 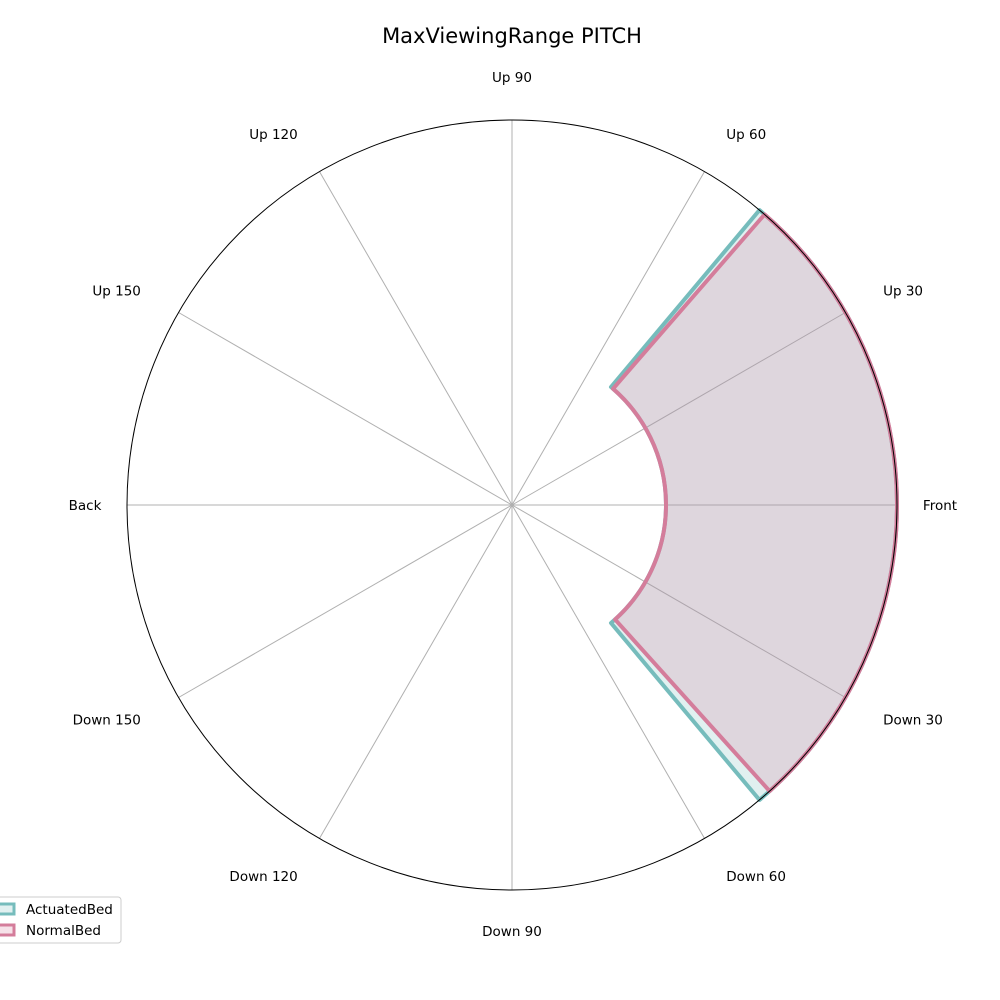 What do you see at coordinates (107, 720) in the screenshot?
I see `angle-label: Down 150` at bounding box center [107, 720].